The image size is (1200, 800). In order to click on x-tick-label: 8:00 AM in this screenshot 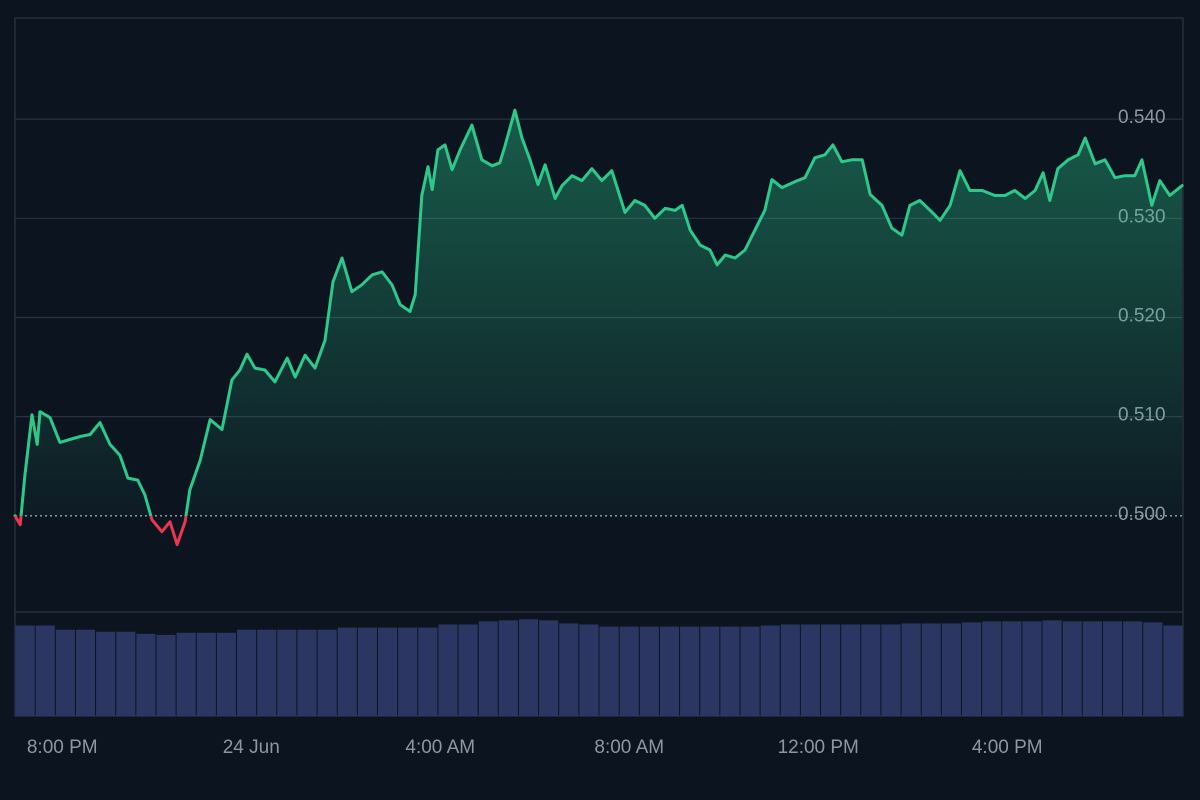, I will do `click(629, 747)`.